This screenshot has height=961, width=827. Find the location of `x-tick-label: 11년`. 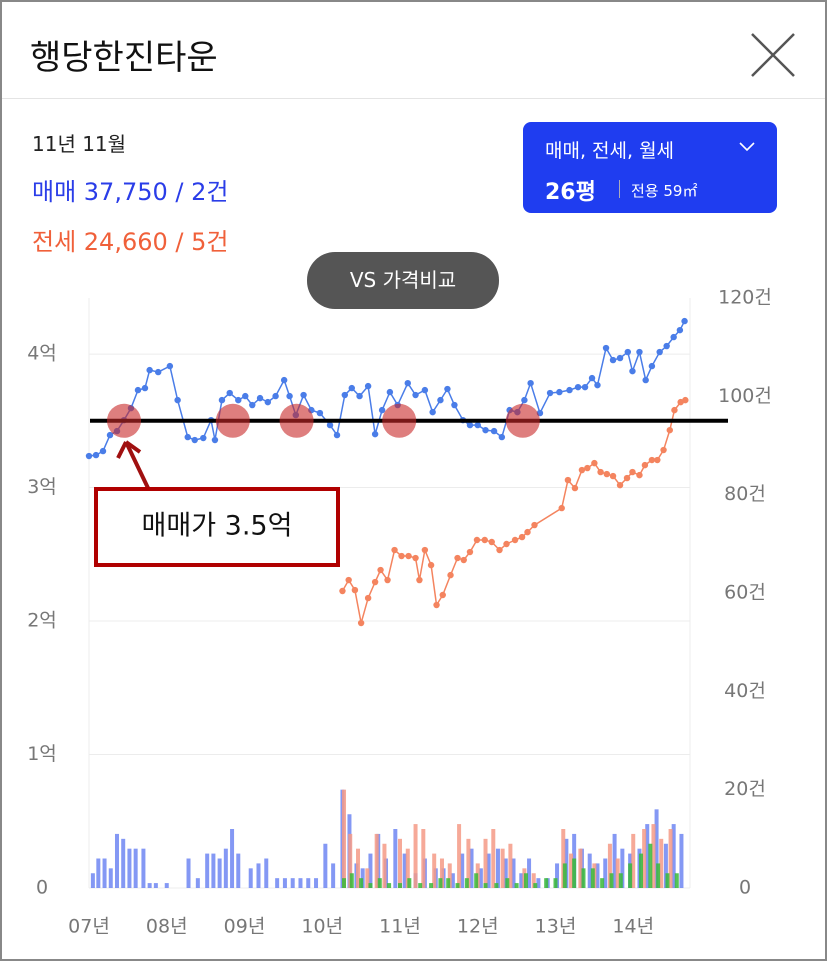

x-tick-label: 11년 is located at coordinates (400, 927).